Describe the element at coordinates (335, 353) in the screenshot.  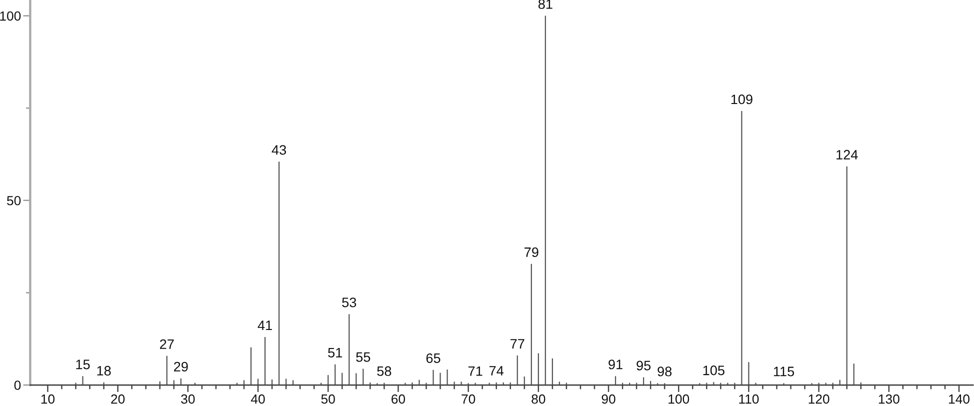
I see `annotation: 51` at that location.